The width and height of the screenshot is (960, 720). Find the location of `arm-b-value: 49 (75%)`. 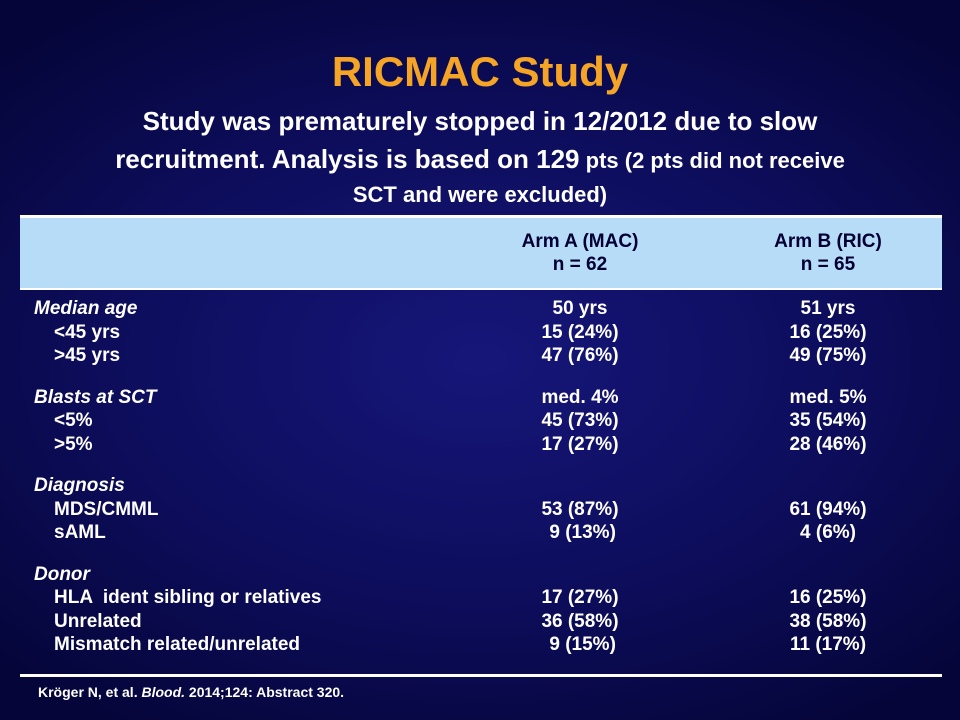

arm-b-value: 49 (75%) is located at coordinates (828, 355).